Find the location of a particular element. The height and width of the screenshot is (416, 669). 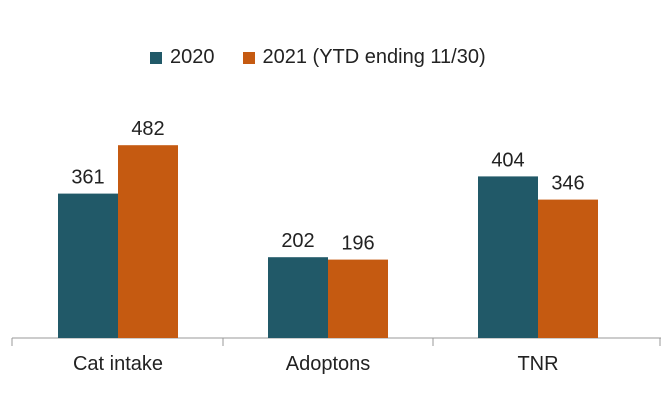

x-tick-label: TNR is located at coordinates (537, 364).